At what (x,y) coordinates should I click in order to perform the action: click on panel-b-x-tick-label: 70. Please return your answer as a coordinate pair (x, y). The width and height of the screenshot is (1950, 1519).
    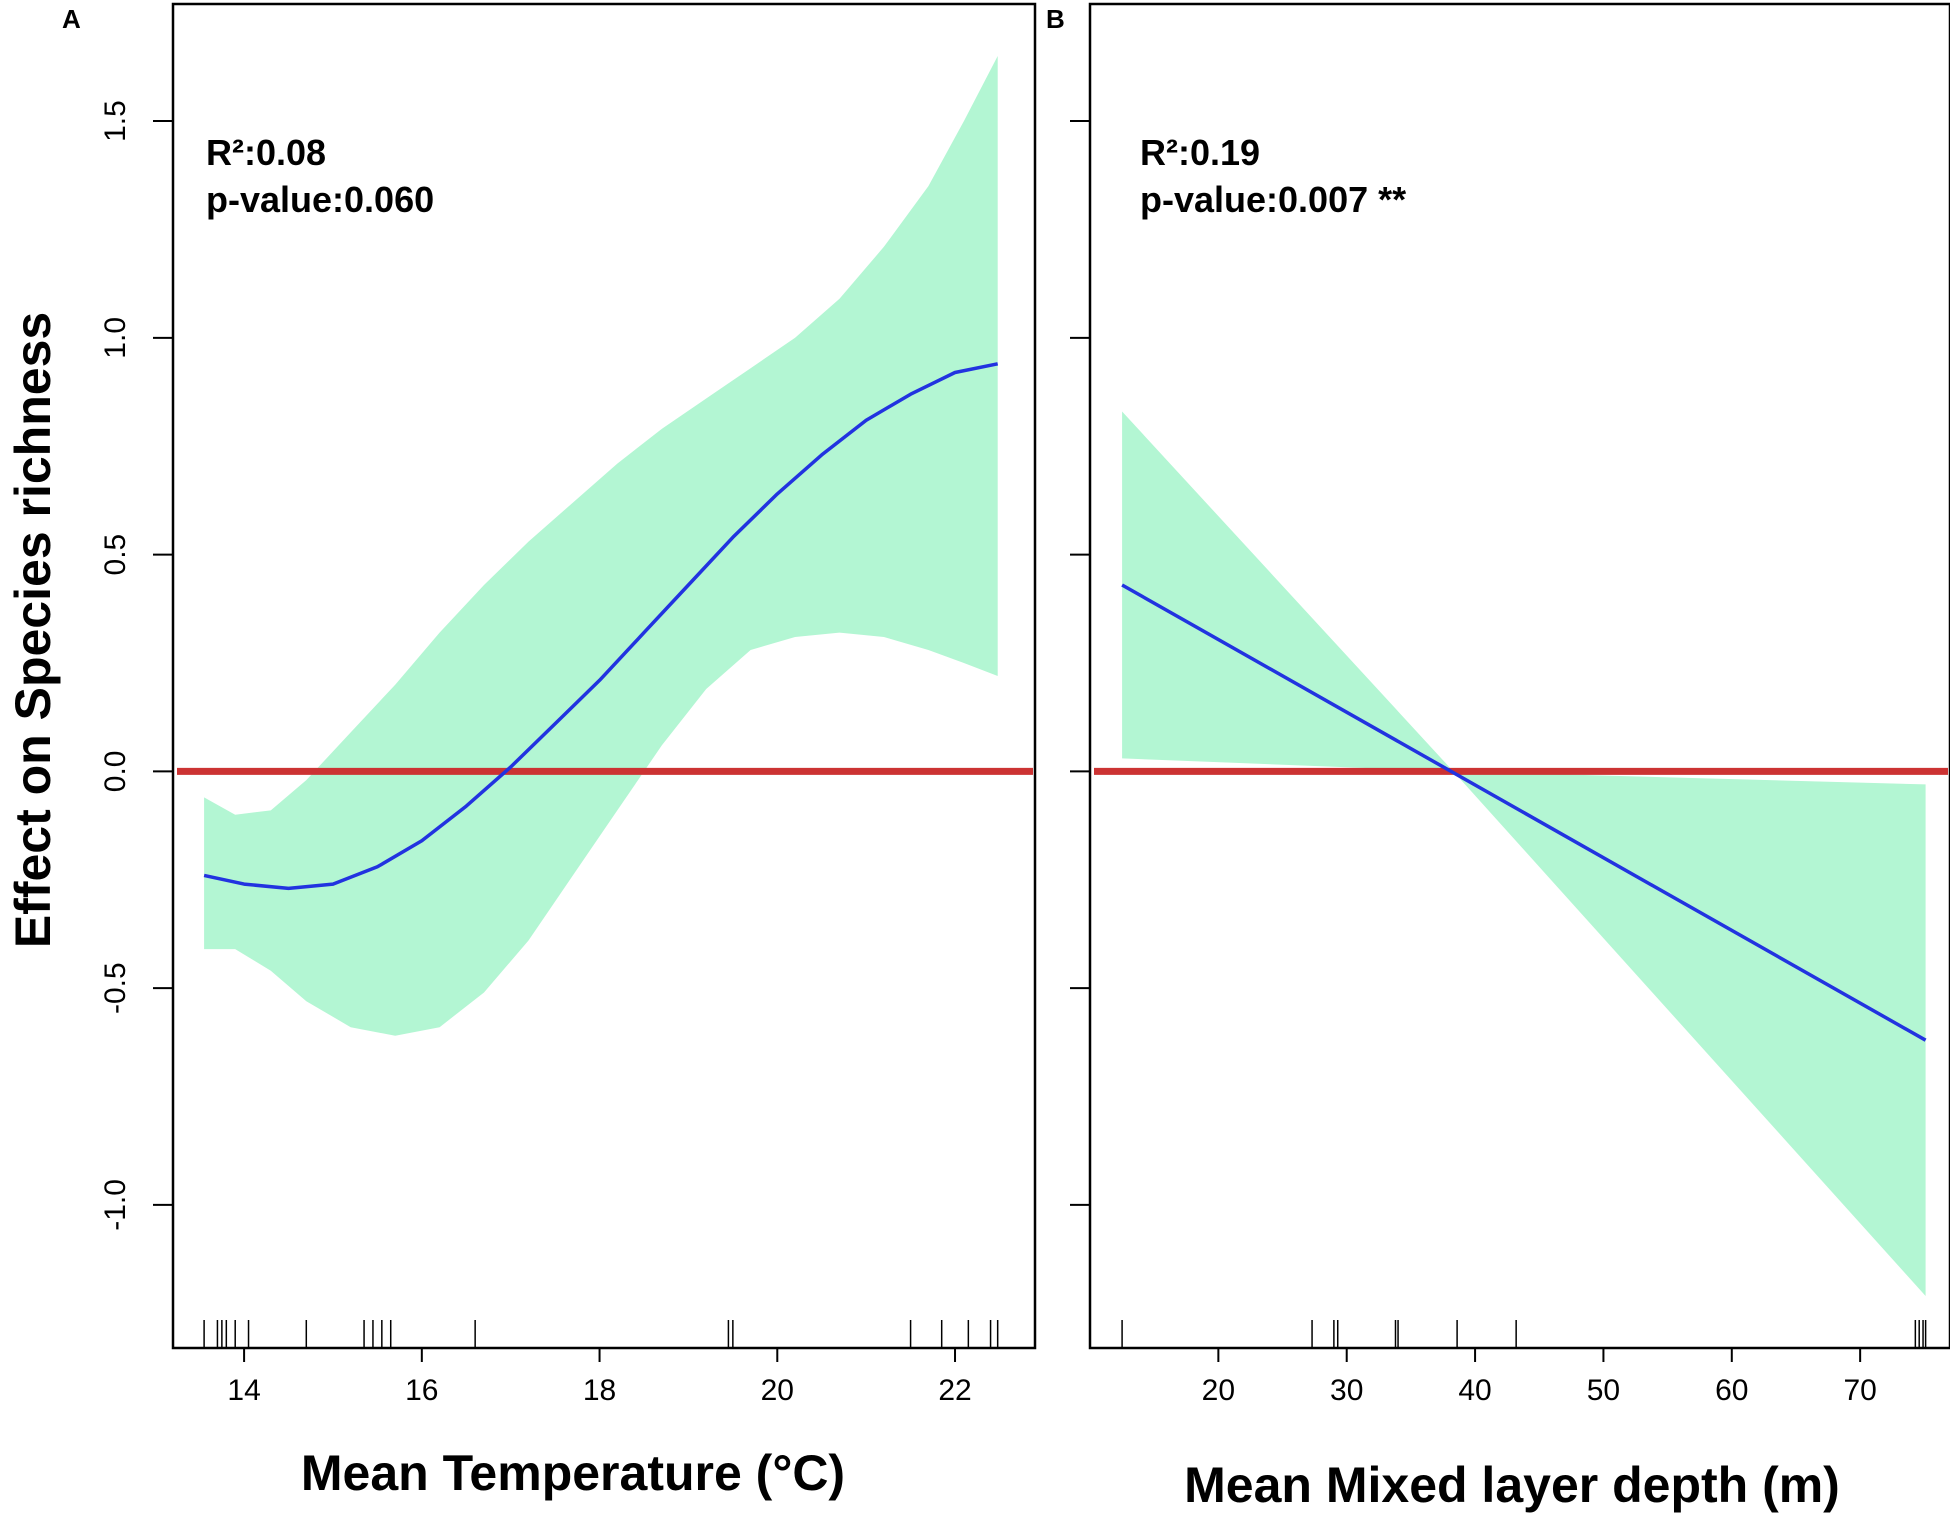
    Looking at the image, I should click on (1859, 1390).